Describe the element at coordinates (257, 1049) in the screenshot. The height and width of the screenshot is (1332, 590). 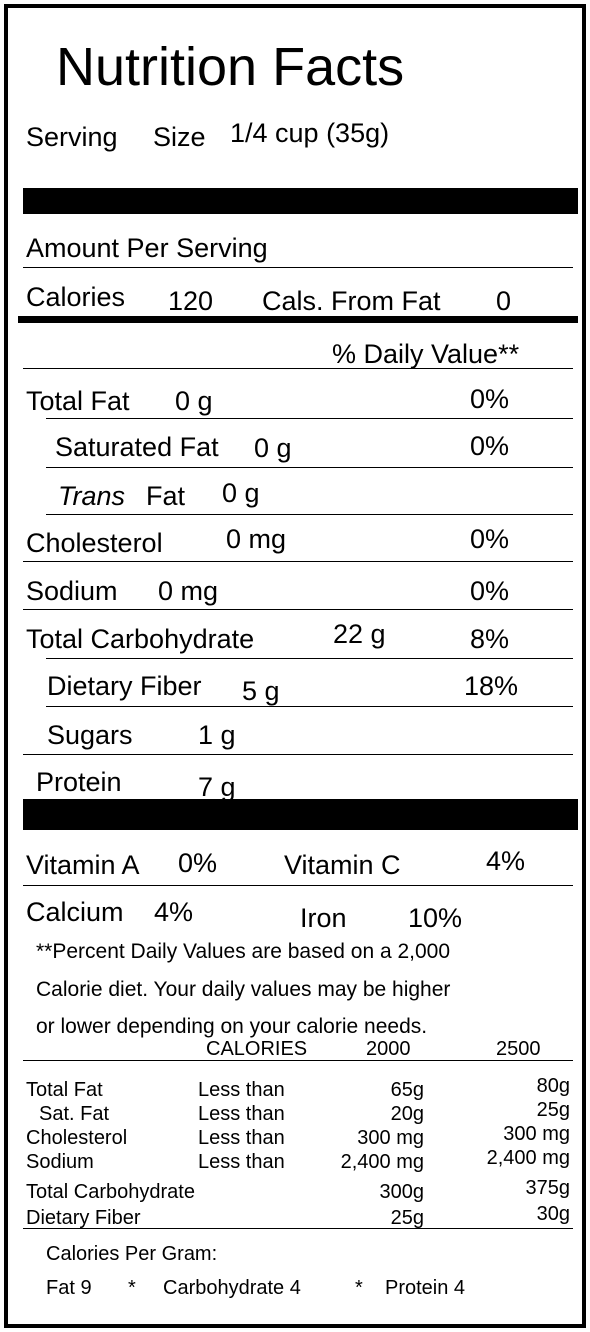
I see `ref-header-calories: CALORIES` at that location.